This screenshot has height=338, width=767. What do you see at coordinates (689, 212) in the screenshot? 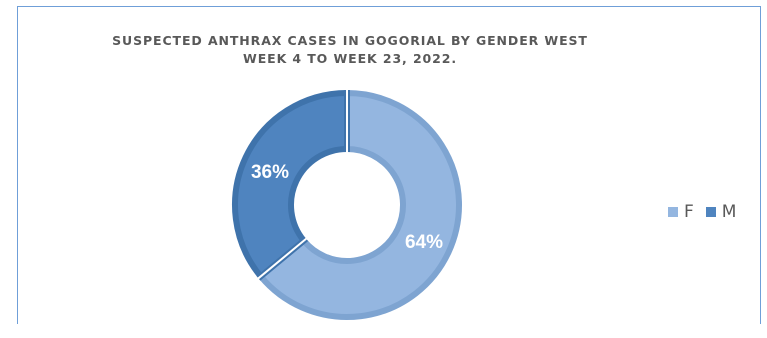
I see `legend-label-f: F` at bounding box center [689, 212].